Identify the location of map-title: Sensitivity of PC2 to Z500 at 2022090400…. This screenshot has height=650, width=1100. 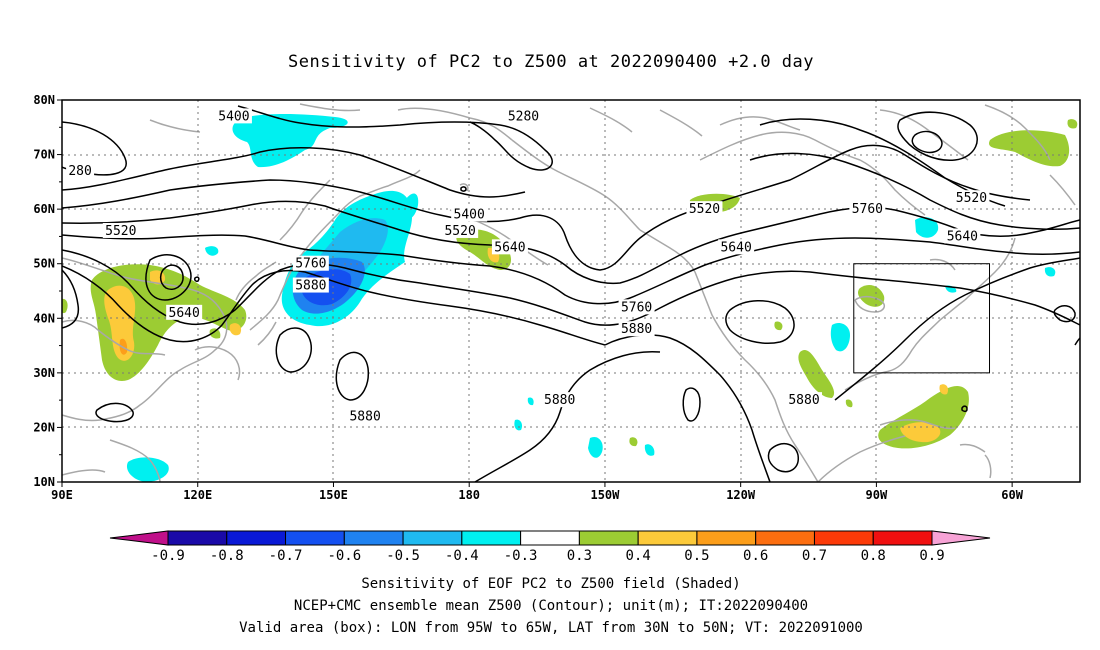
(551, 62).